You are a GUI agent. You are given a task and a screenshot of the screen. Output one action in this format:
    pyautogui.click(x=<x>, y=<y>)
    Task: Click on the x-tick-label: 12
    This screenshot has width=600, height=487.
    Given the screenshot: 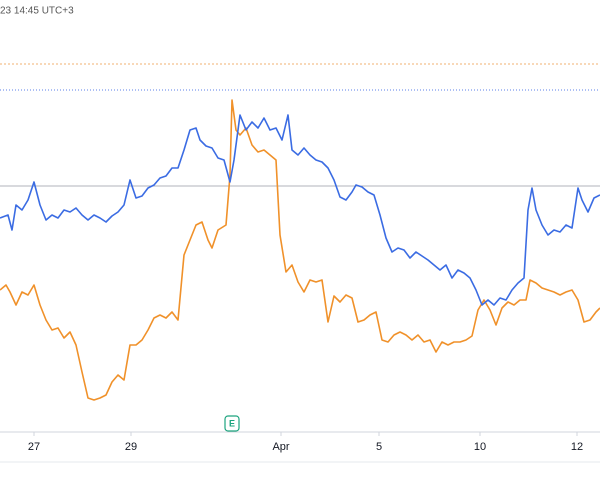 What is the action you would take?
    pyautogui.click(x=577, y=447)
    